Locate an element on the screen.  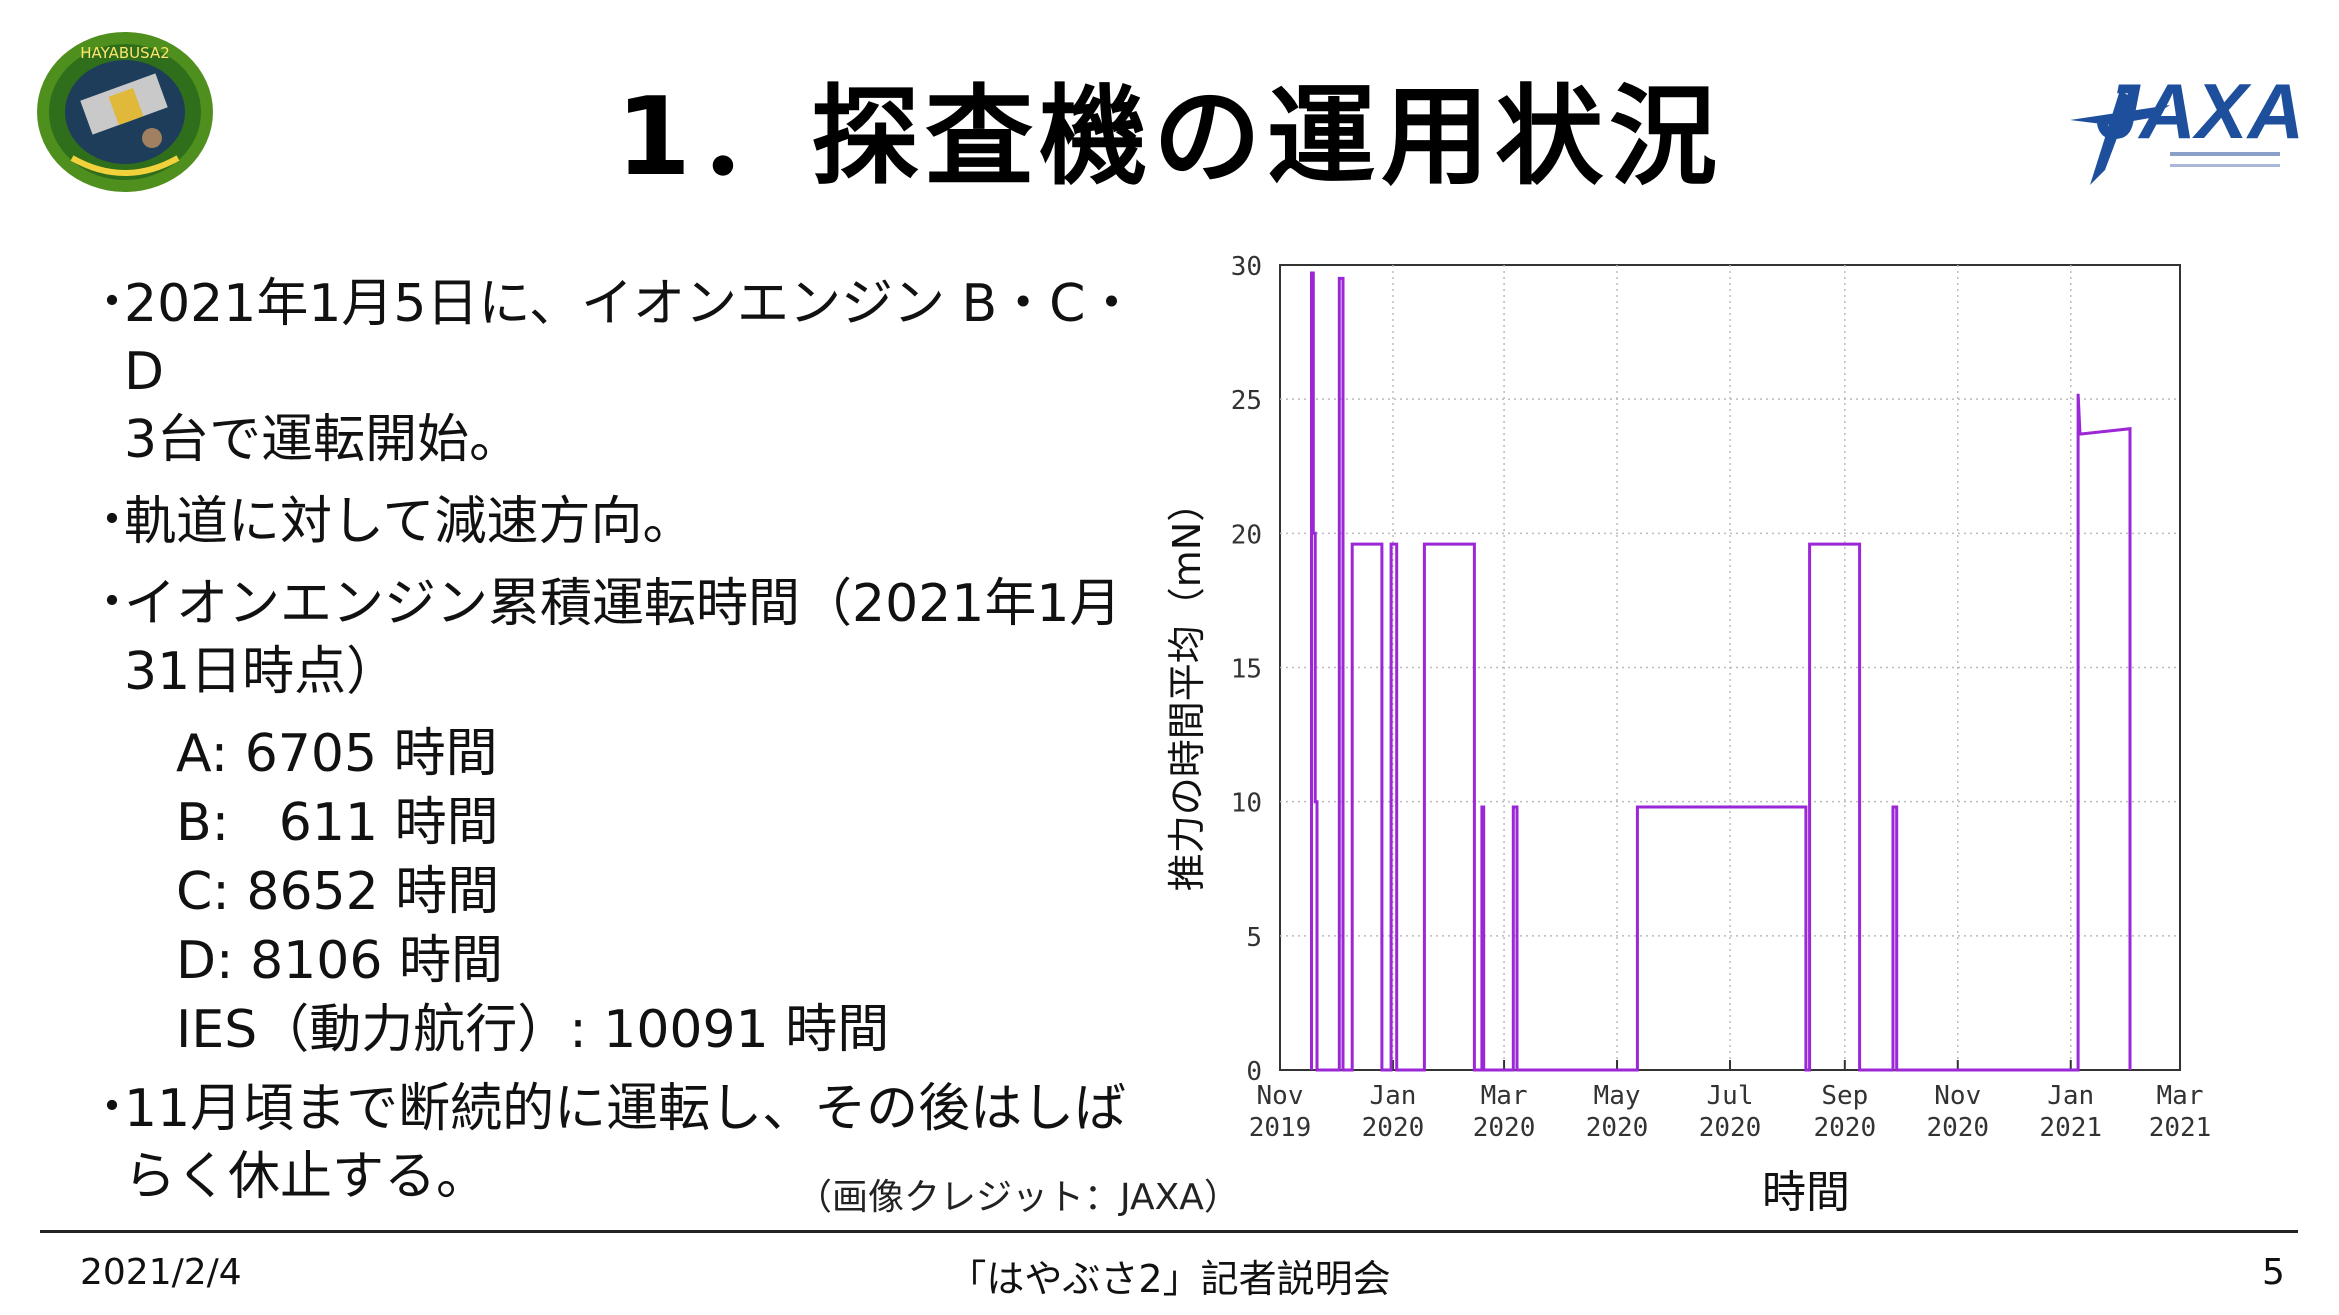
hours-row-c: C: 8652 時間 is located at coordinates (662, 892).